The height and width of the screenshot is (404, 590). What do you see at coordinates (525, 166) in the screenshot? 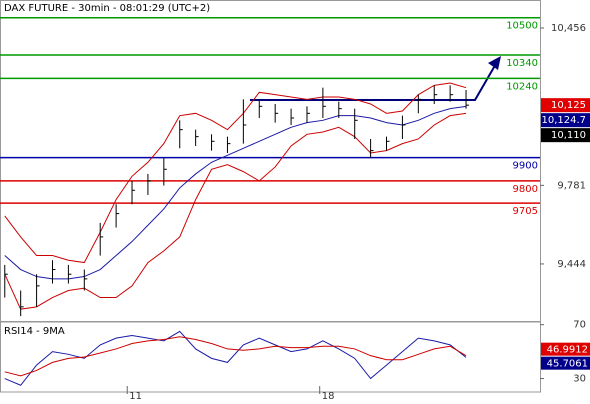
I see `level-label: 9900` at bounding box center [525, 166].